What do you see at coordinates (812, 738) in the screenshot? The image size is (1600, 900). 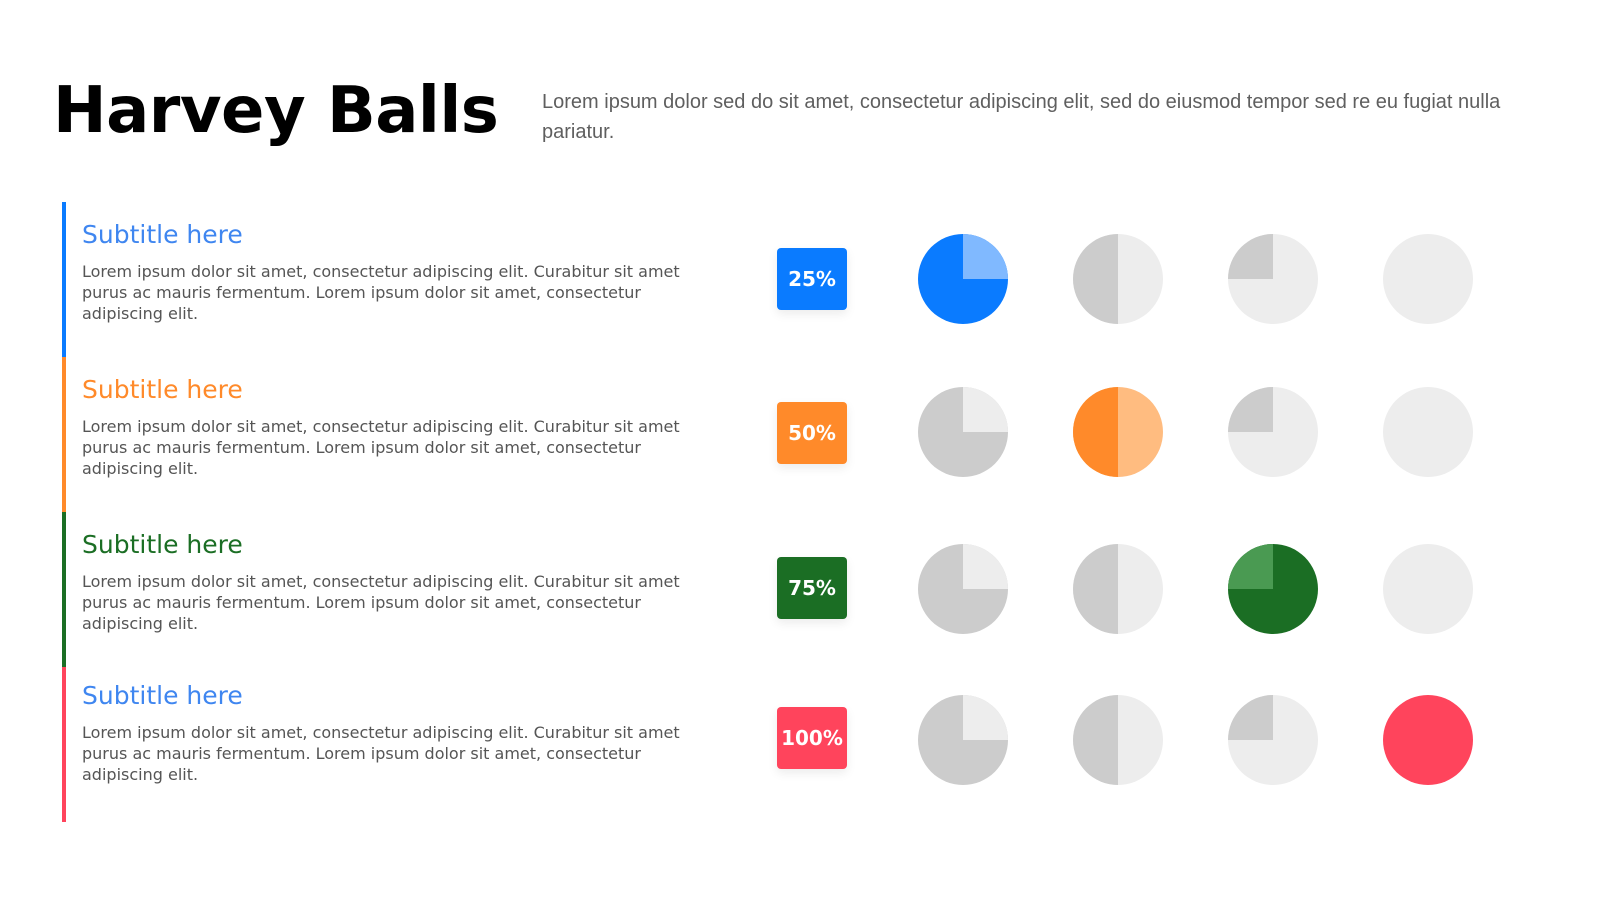 I see `percent-badge: 100%` at bounding box center [812, 738].